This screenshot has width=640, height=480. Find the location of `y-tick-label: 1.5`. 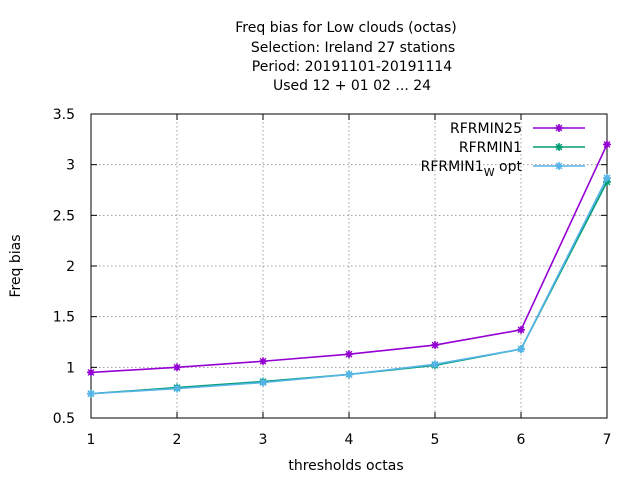

y-tick-label: 1.5 is located at coordinates (64, 318).